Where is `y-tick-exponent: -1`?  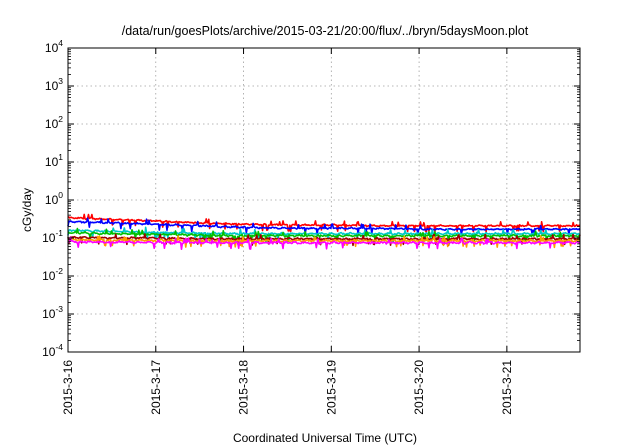 y-tick-exponent: -1 is located at coordinates (59, 233).